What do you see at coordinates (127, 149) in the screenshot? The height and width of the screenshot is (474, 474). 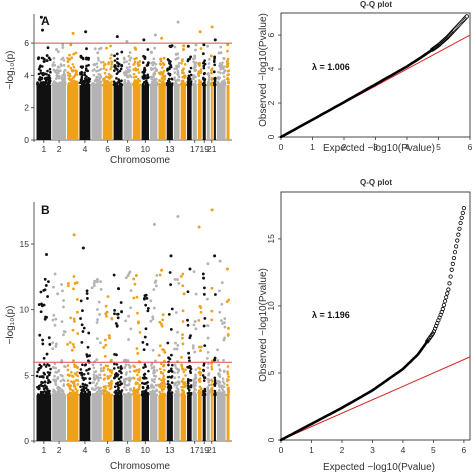 I see `manhattan-a-xtick-label: 8` at bounding box center [127, 149].